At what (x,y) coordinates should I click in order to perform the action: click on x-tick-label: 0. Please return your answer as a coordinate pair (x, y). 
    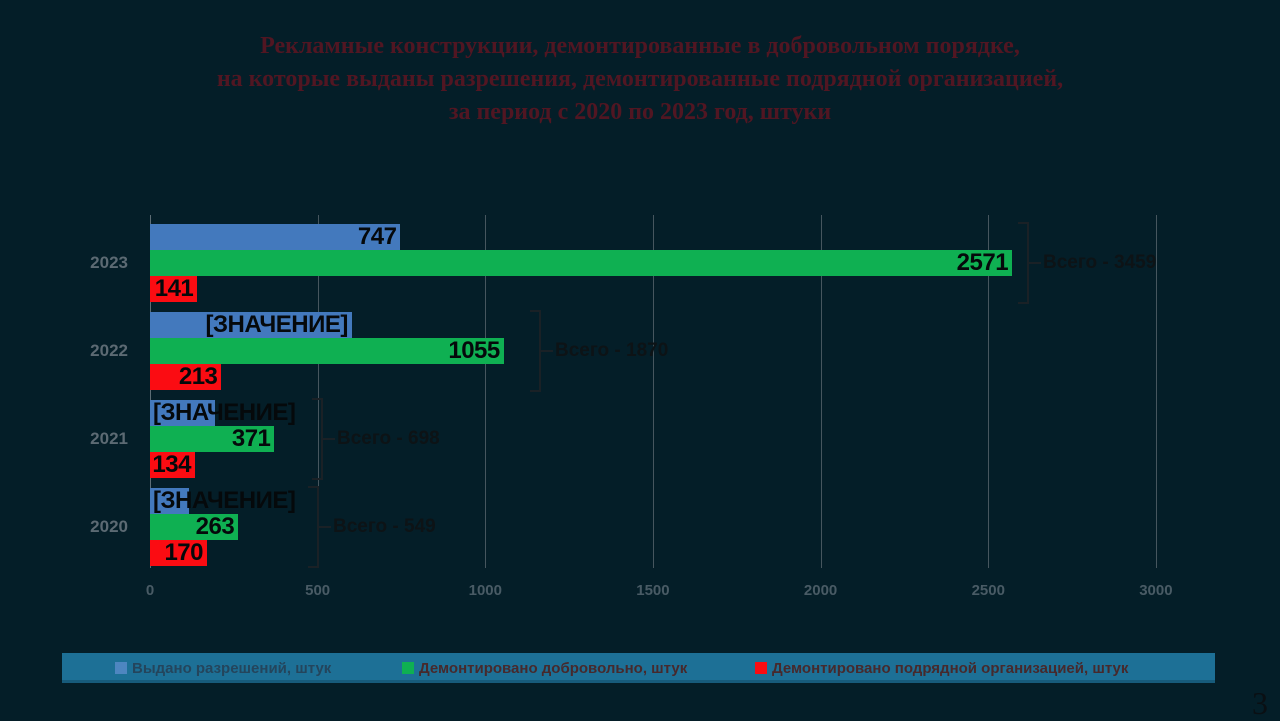
    Looking at the image, I should click on (150, 590).